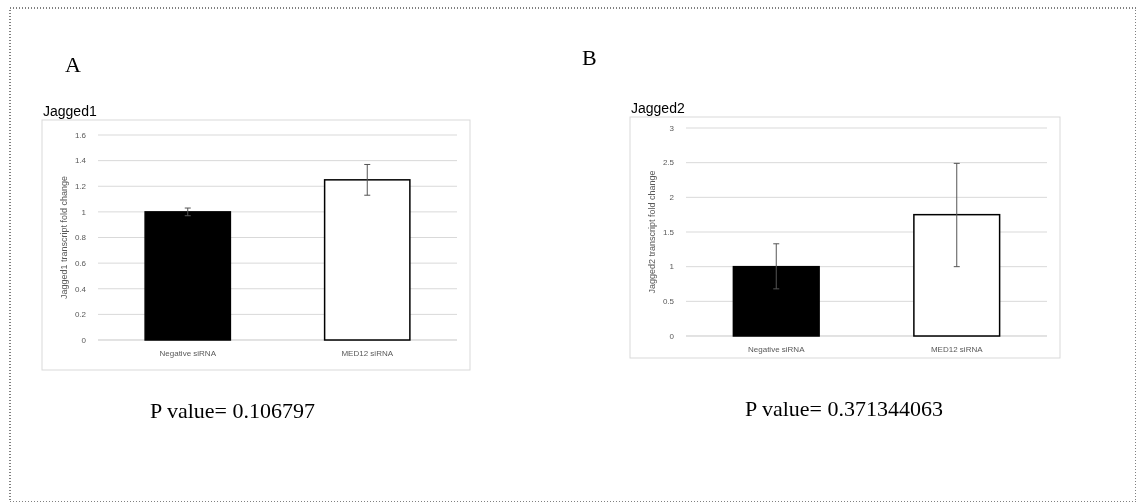 The height and width of the screenshot is (502, 1136). Describe the element at coordinates (658, 108) in the screenshot. I see `chart-title: Jagged2` at that location.